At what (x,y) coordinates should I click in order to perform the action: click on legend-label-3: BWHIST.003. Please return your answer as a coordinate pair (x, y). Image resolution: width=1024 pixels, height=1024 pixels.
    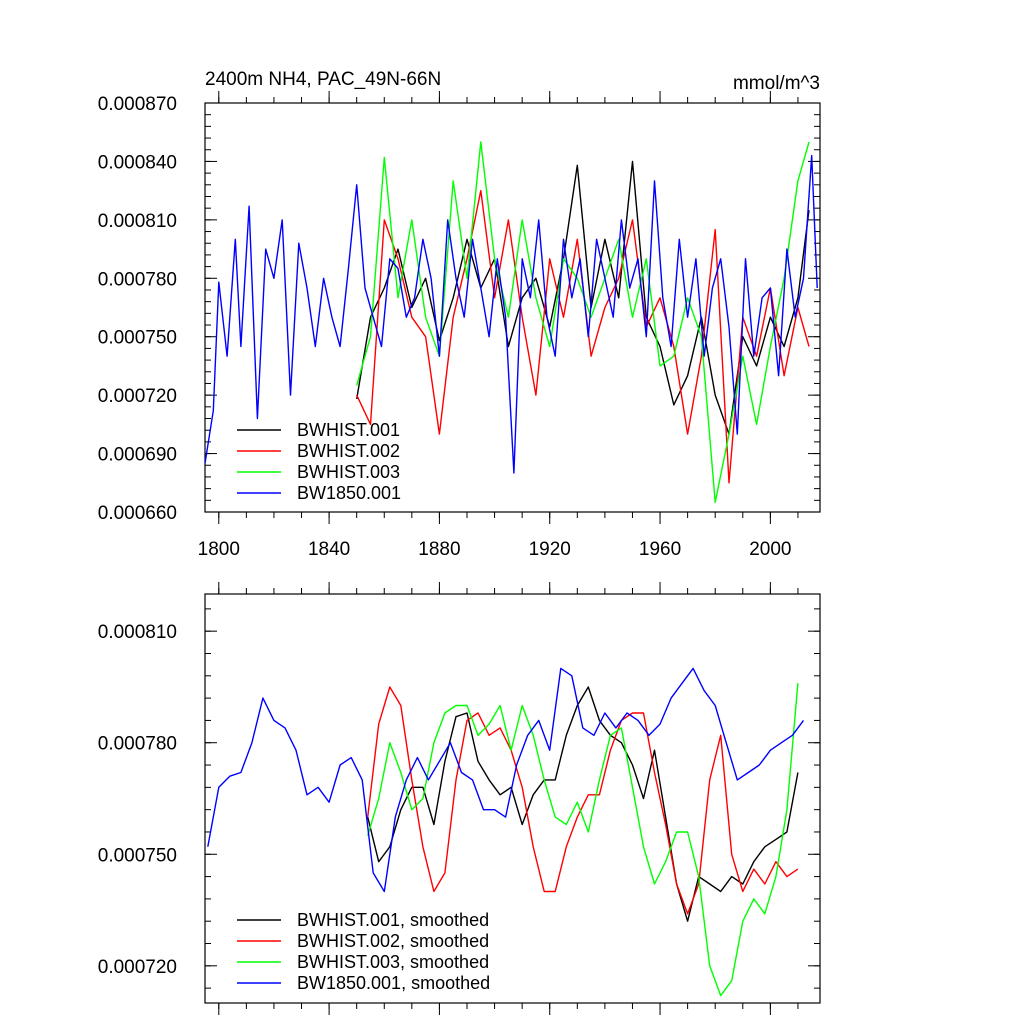
    Looking at the image, I should click on (348, 472).